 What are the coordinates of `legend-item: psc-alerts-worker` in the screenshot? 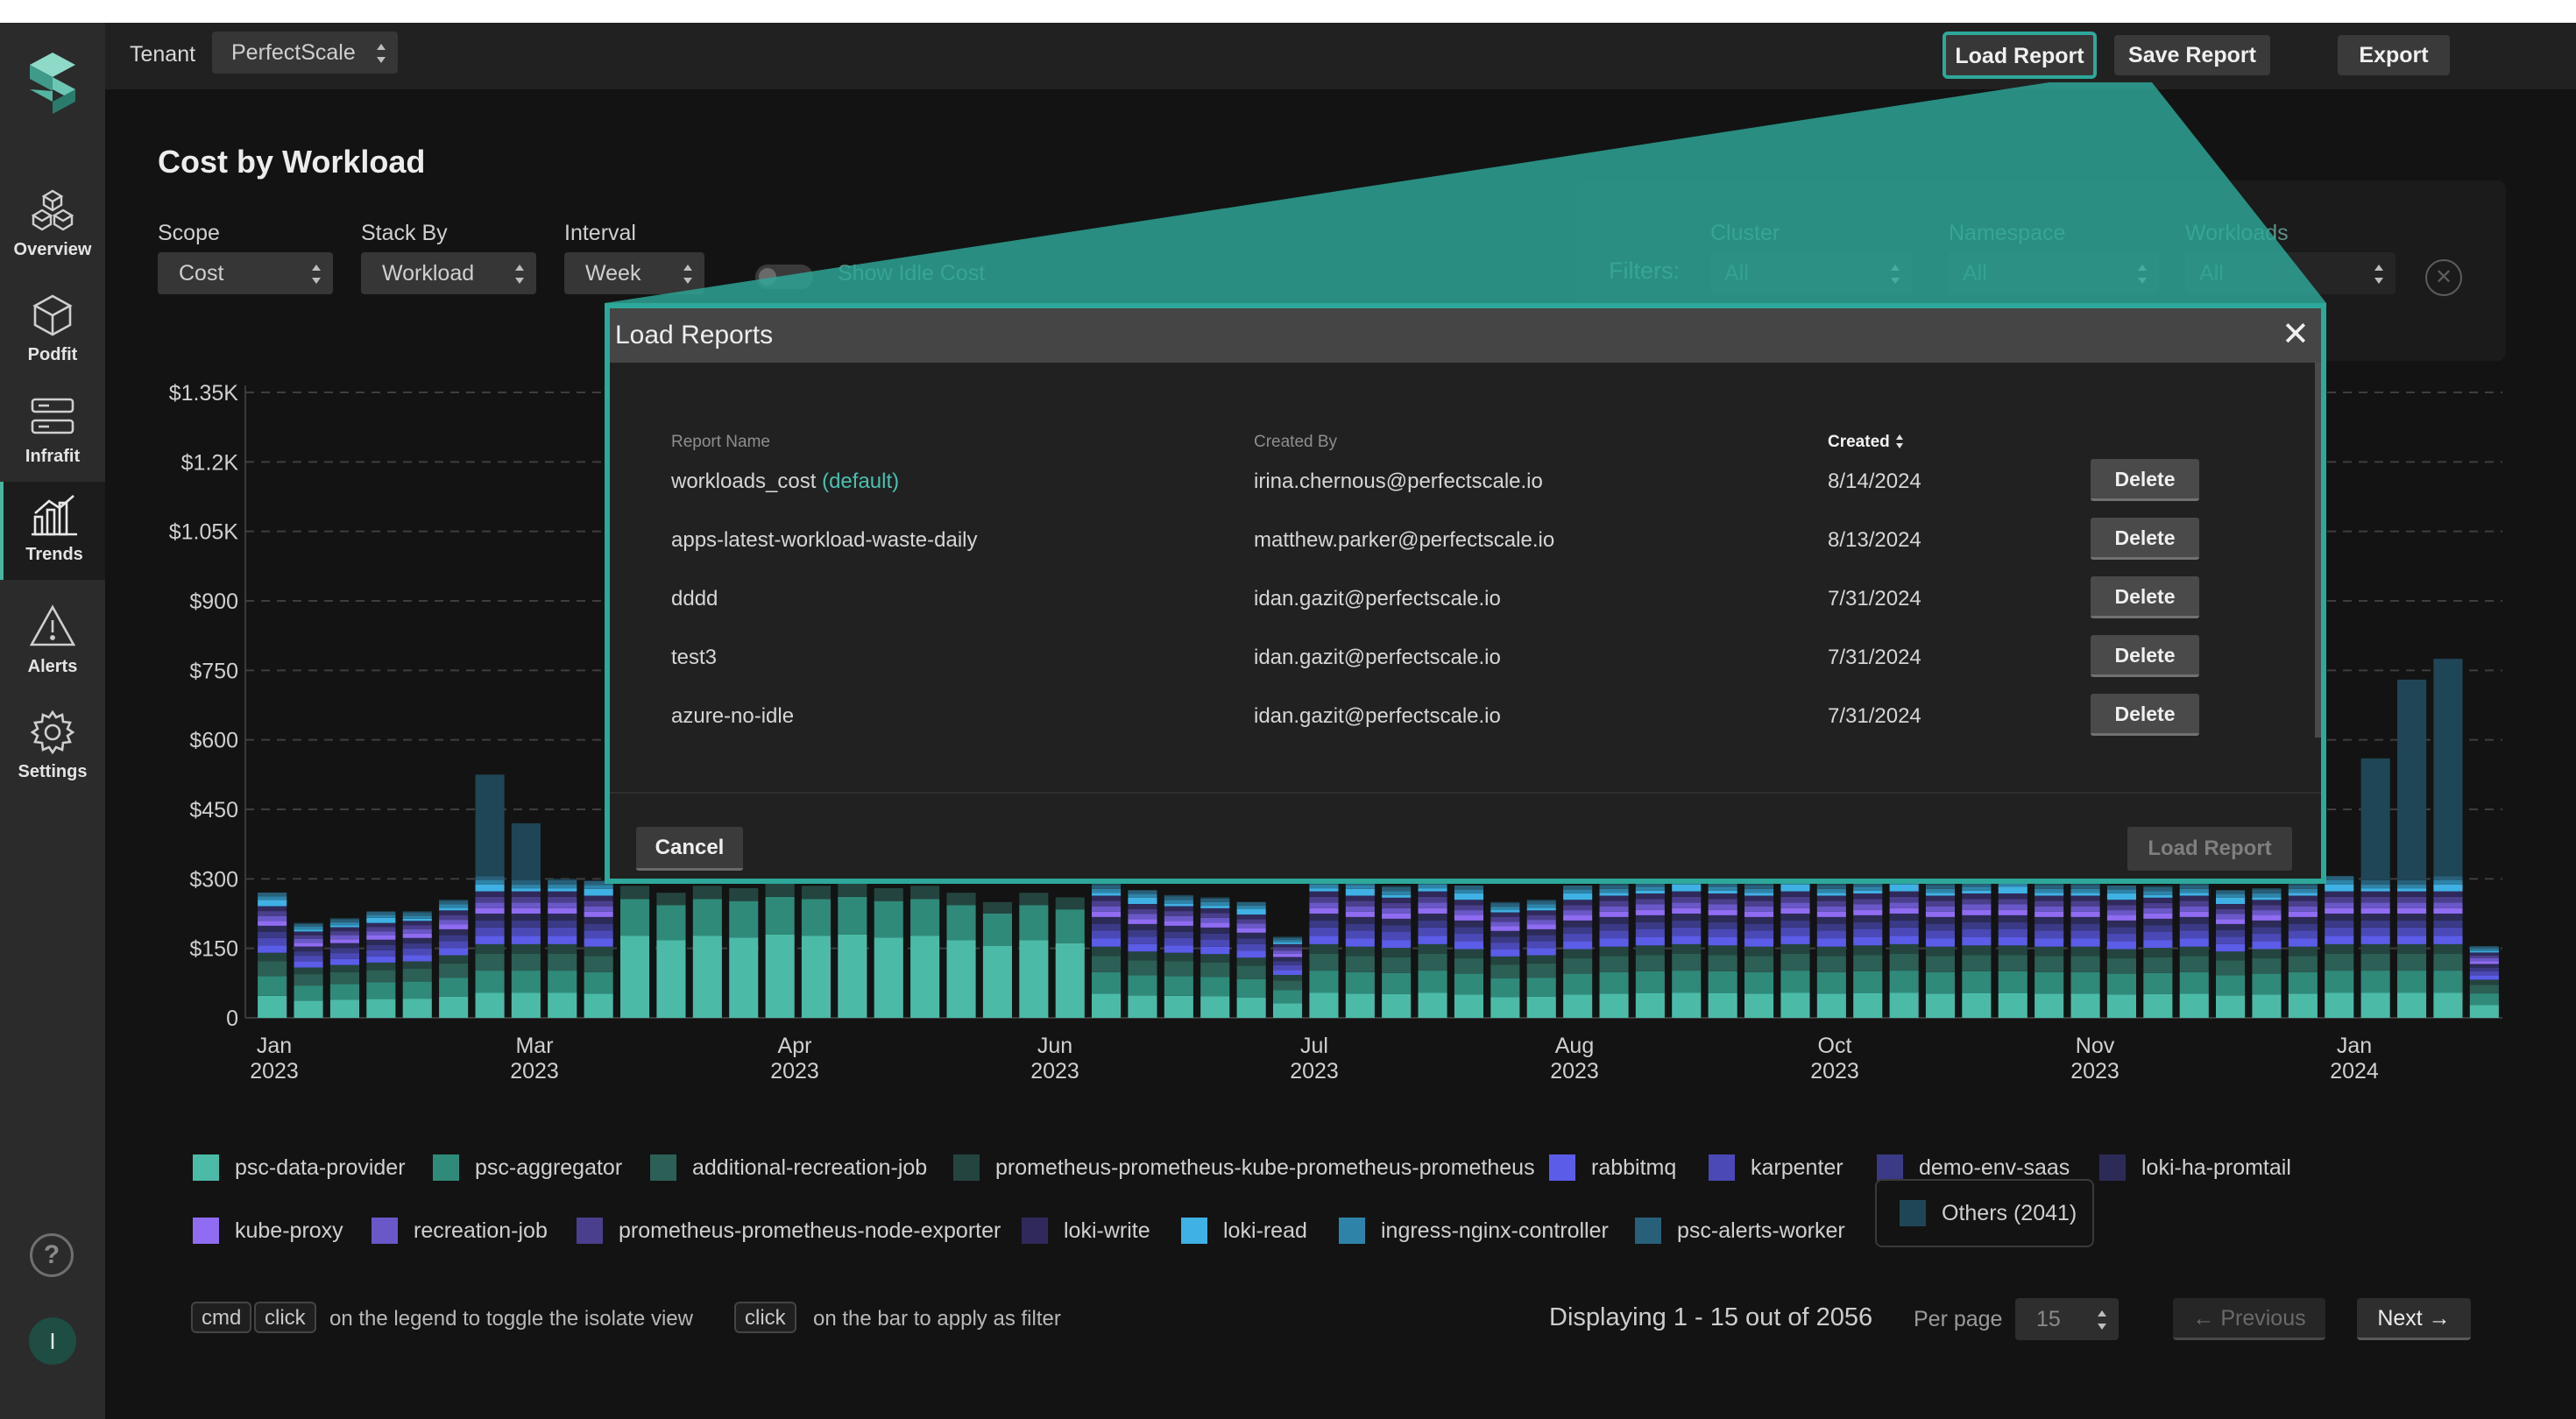 It's located at (1740, 1231).